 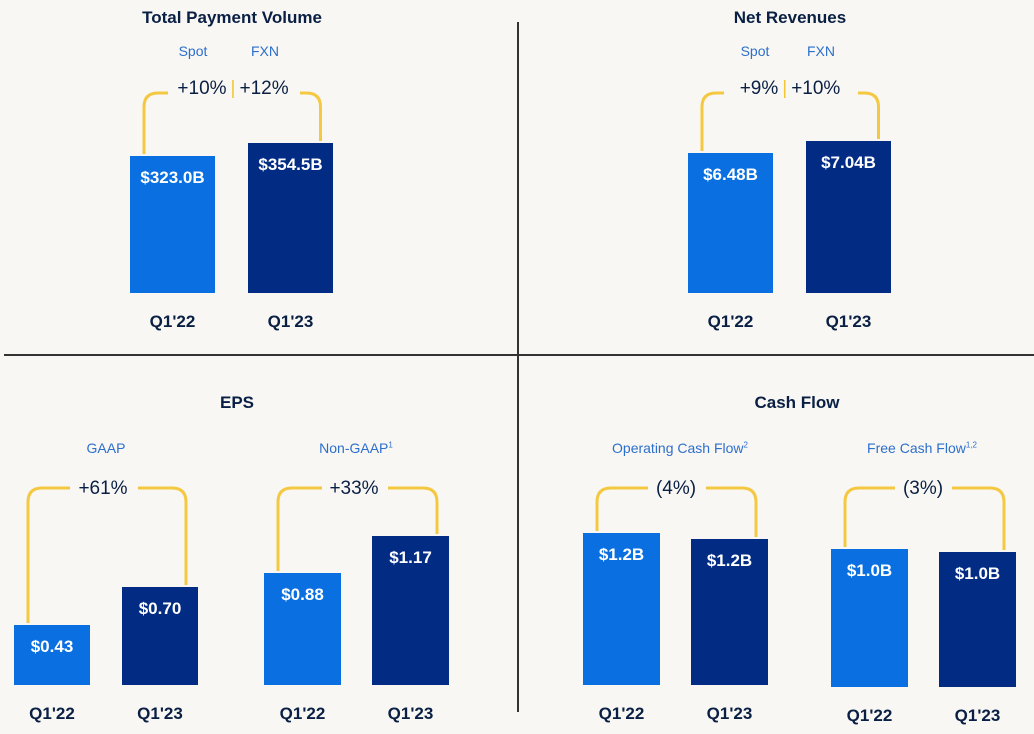 I want to click on panel-title-cash-flow: Cash Flow, so click(x=797, y=402).